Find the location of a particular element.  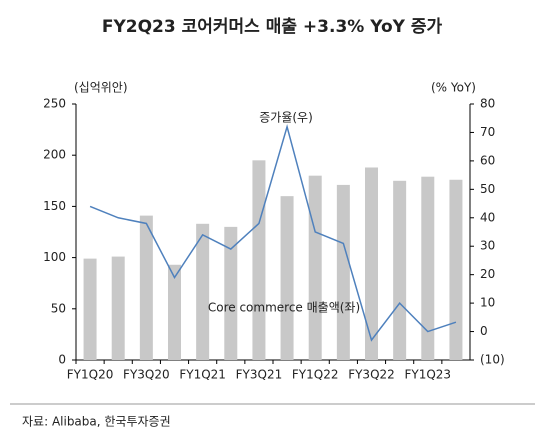

y2-tick-label: 10 is located at coordinates (487, 303).